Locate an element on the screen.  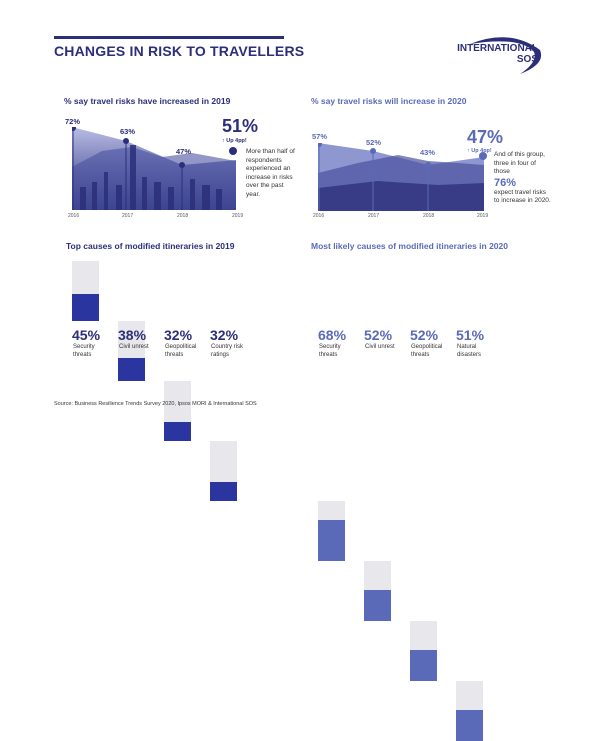
left-up-label: Up 4pp! is located at coordinates (236, 141).